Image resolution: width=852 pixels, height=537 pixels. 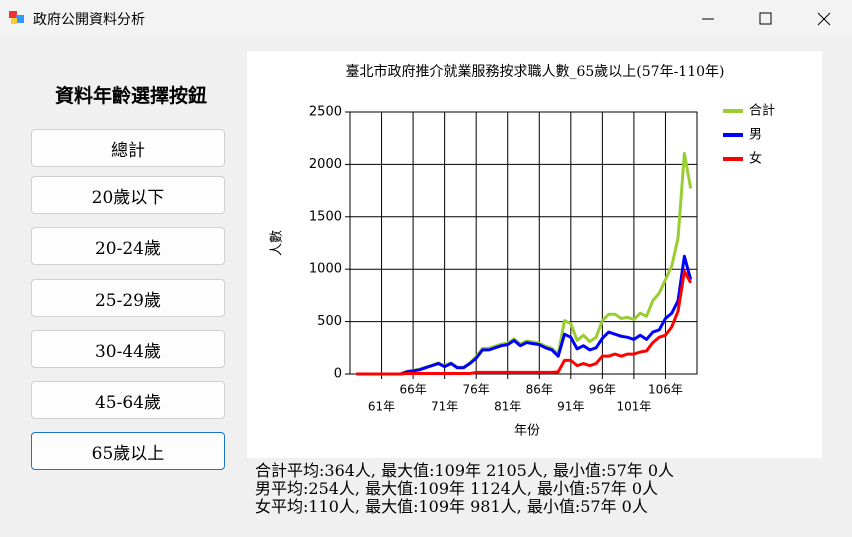 What do you see at coordinates (665, 390) in the screenshot?
I see `x-tick-label: 106年` at bounding box center [665, 390].